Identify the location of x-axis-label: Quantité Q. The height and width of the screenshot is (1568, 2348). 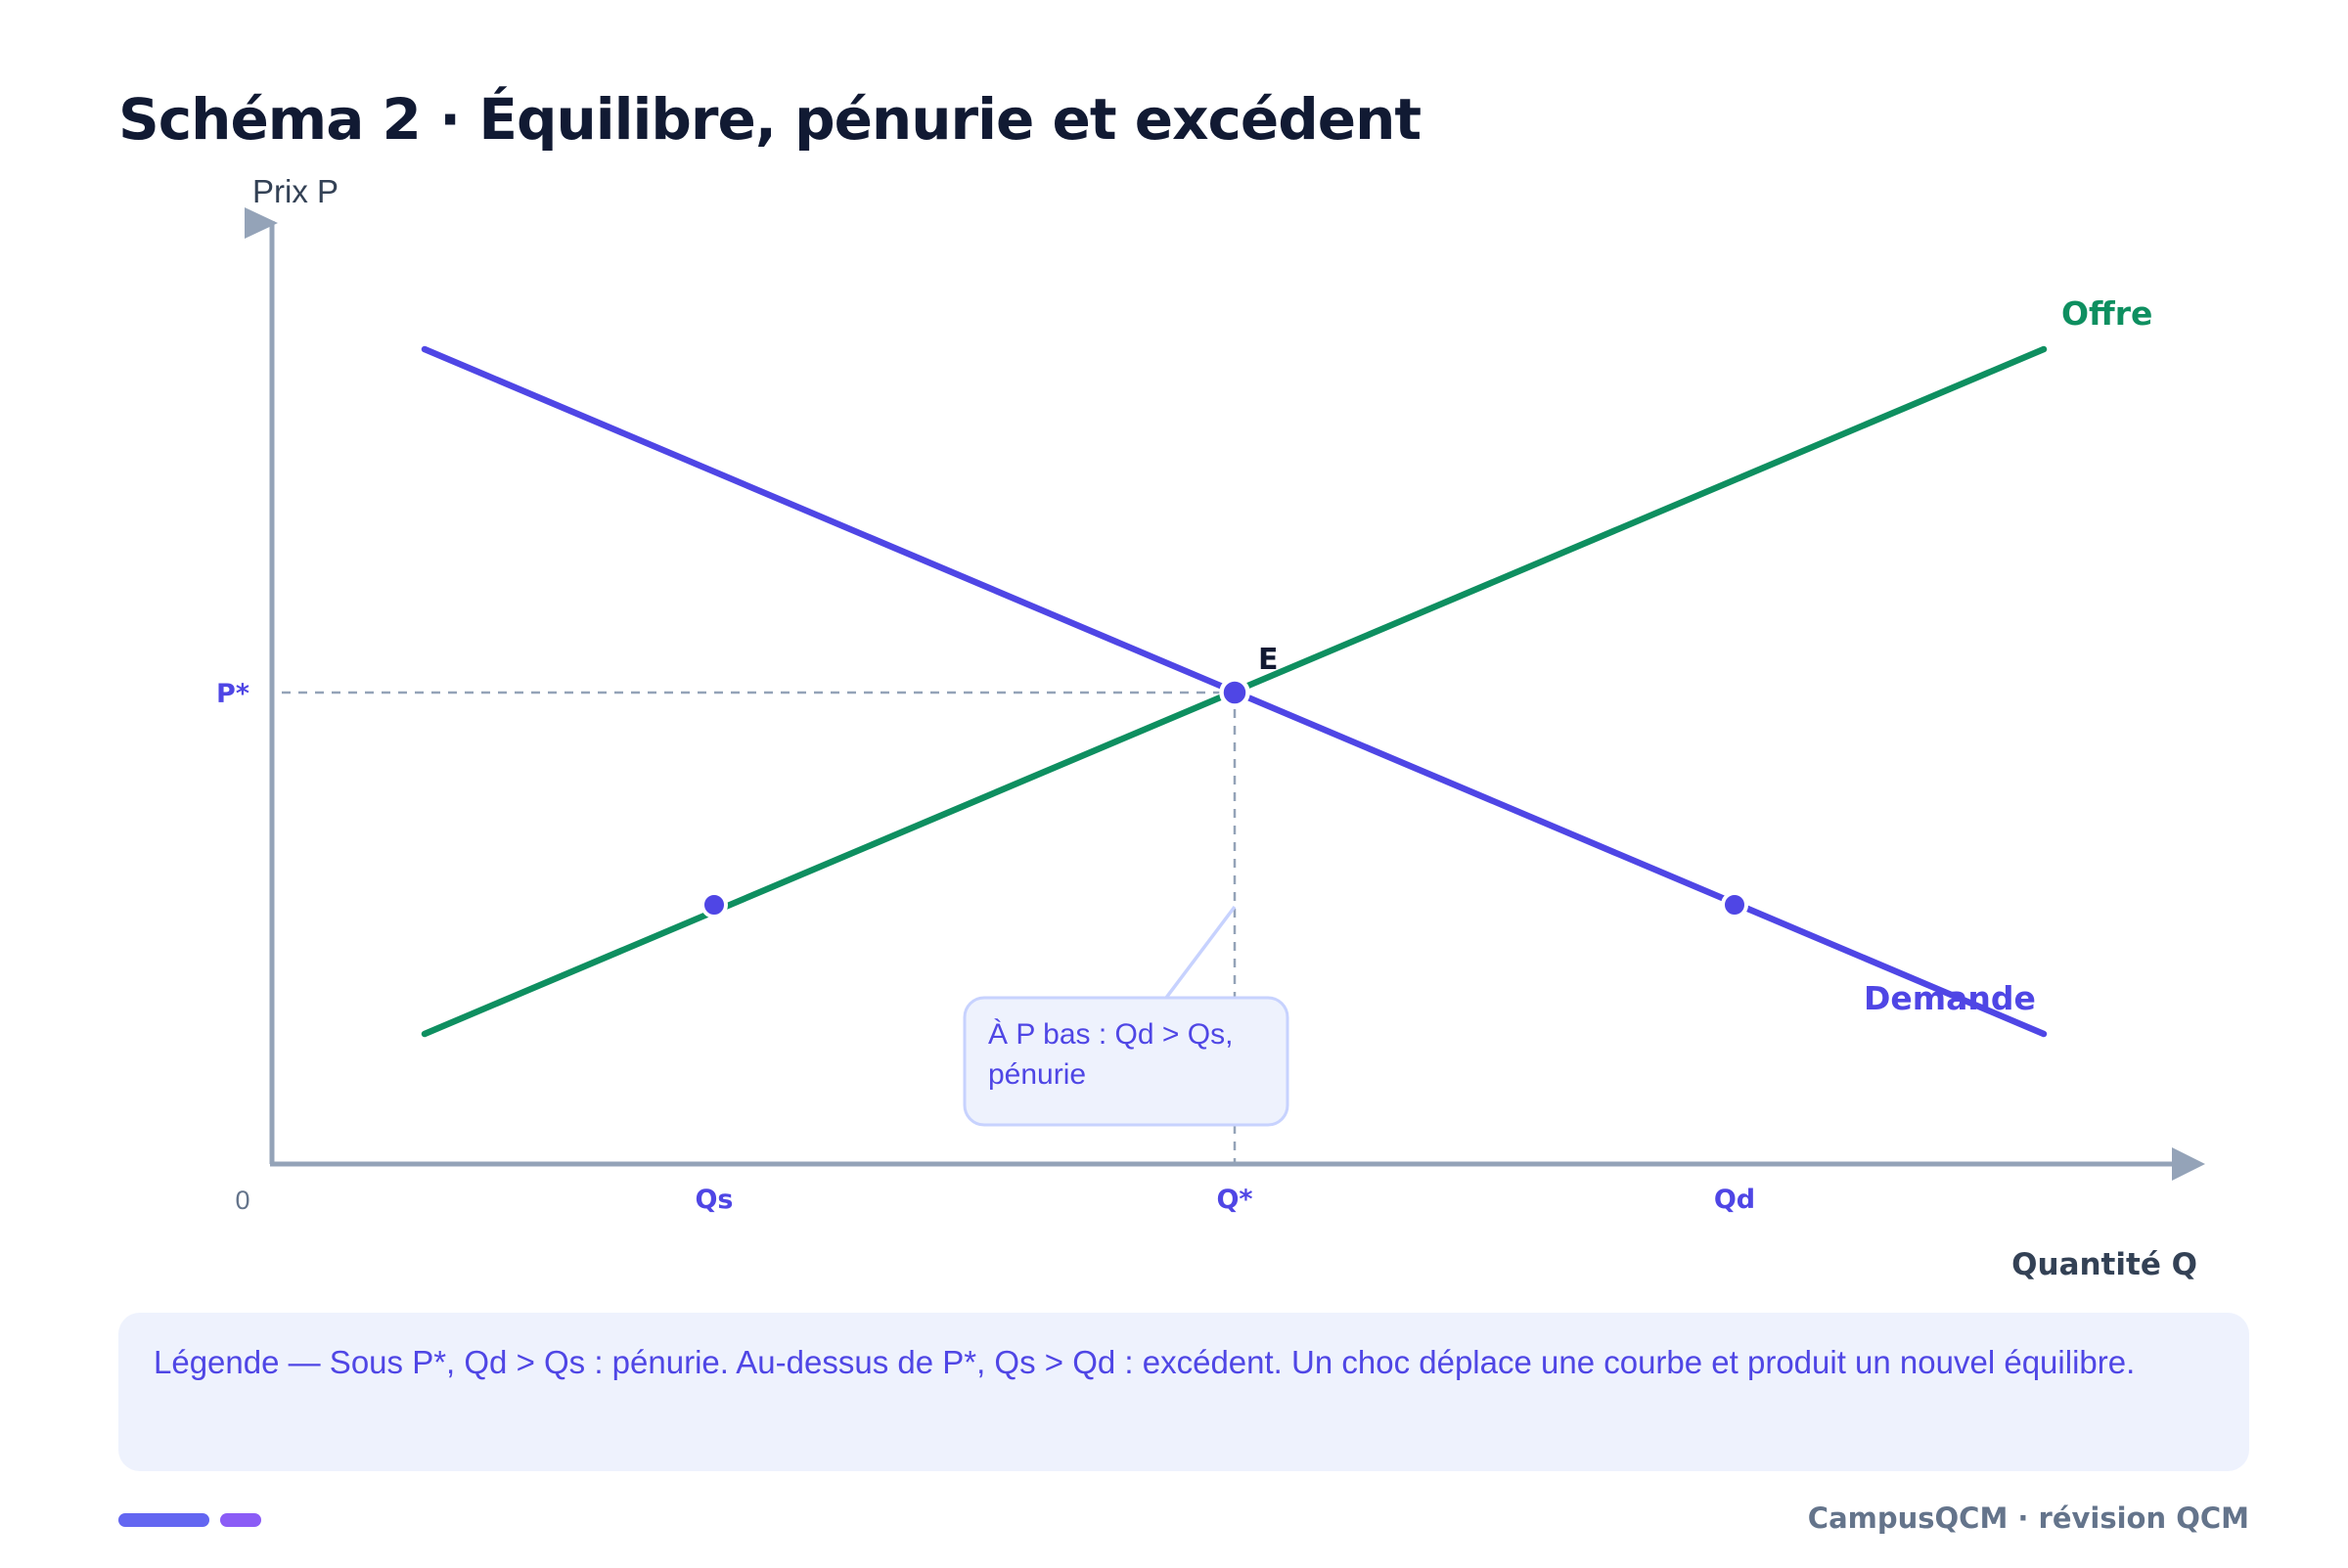
(2104, 1264).